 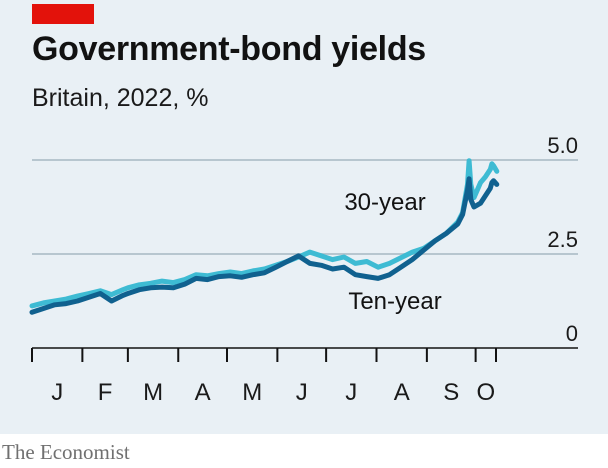 What do you see at coordinates (392, 252) in the screenshot?
I see `series-labels: 30-year Ten-year` at bounding box center [392, 252].